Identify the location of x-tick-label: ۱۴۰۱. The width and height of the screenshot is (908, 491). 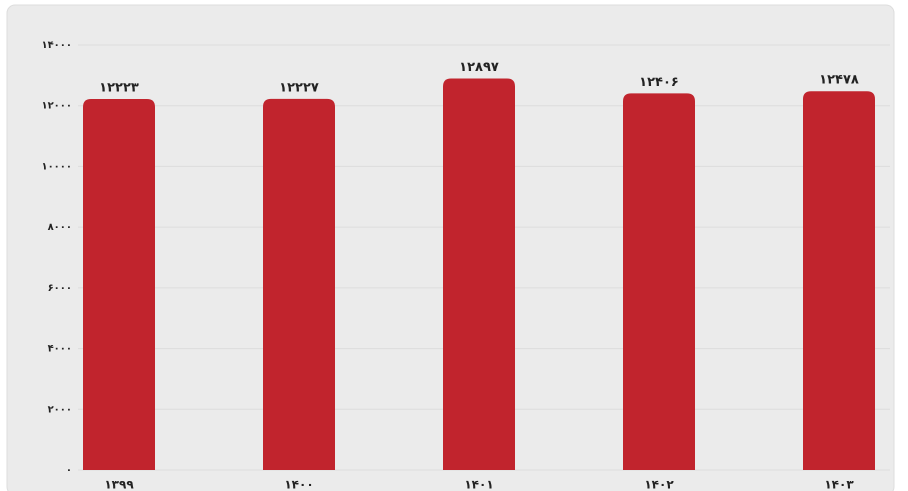
(478, 484).